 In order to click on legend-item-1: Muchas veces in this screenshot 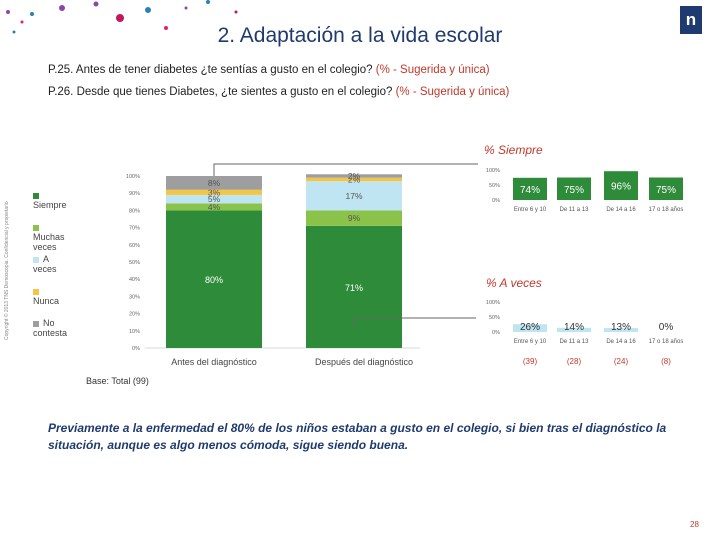, I will do `click(49, 237)`.